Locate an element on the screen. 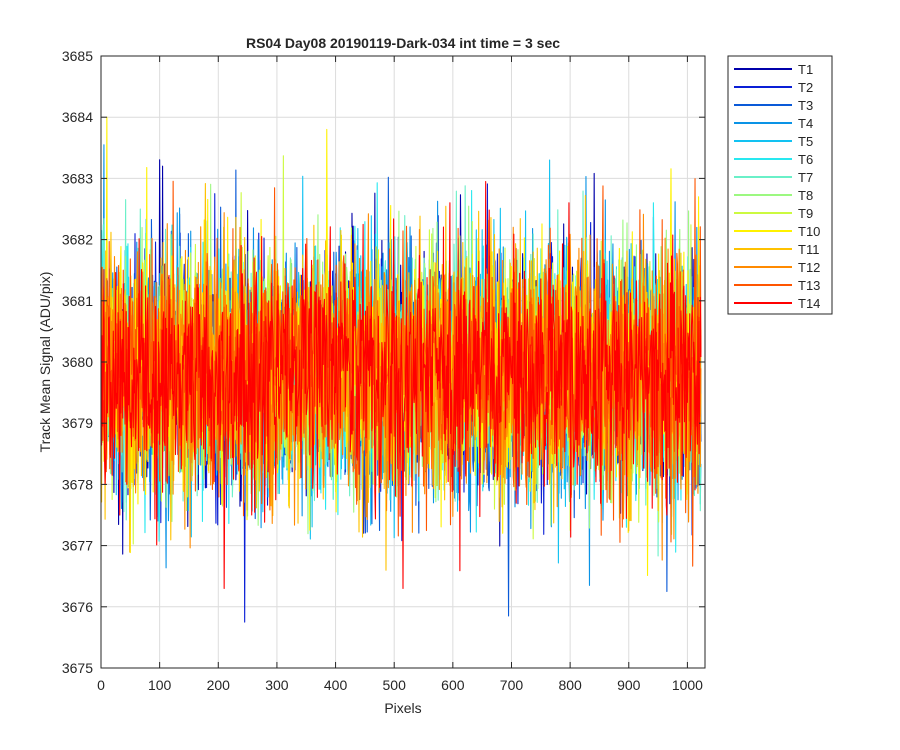  x-tick-label: 1000 is located at coordinates (687, 685).